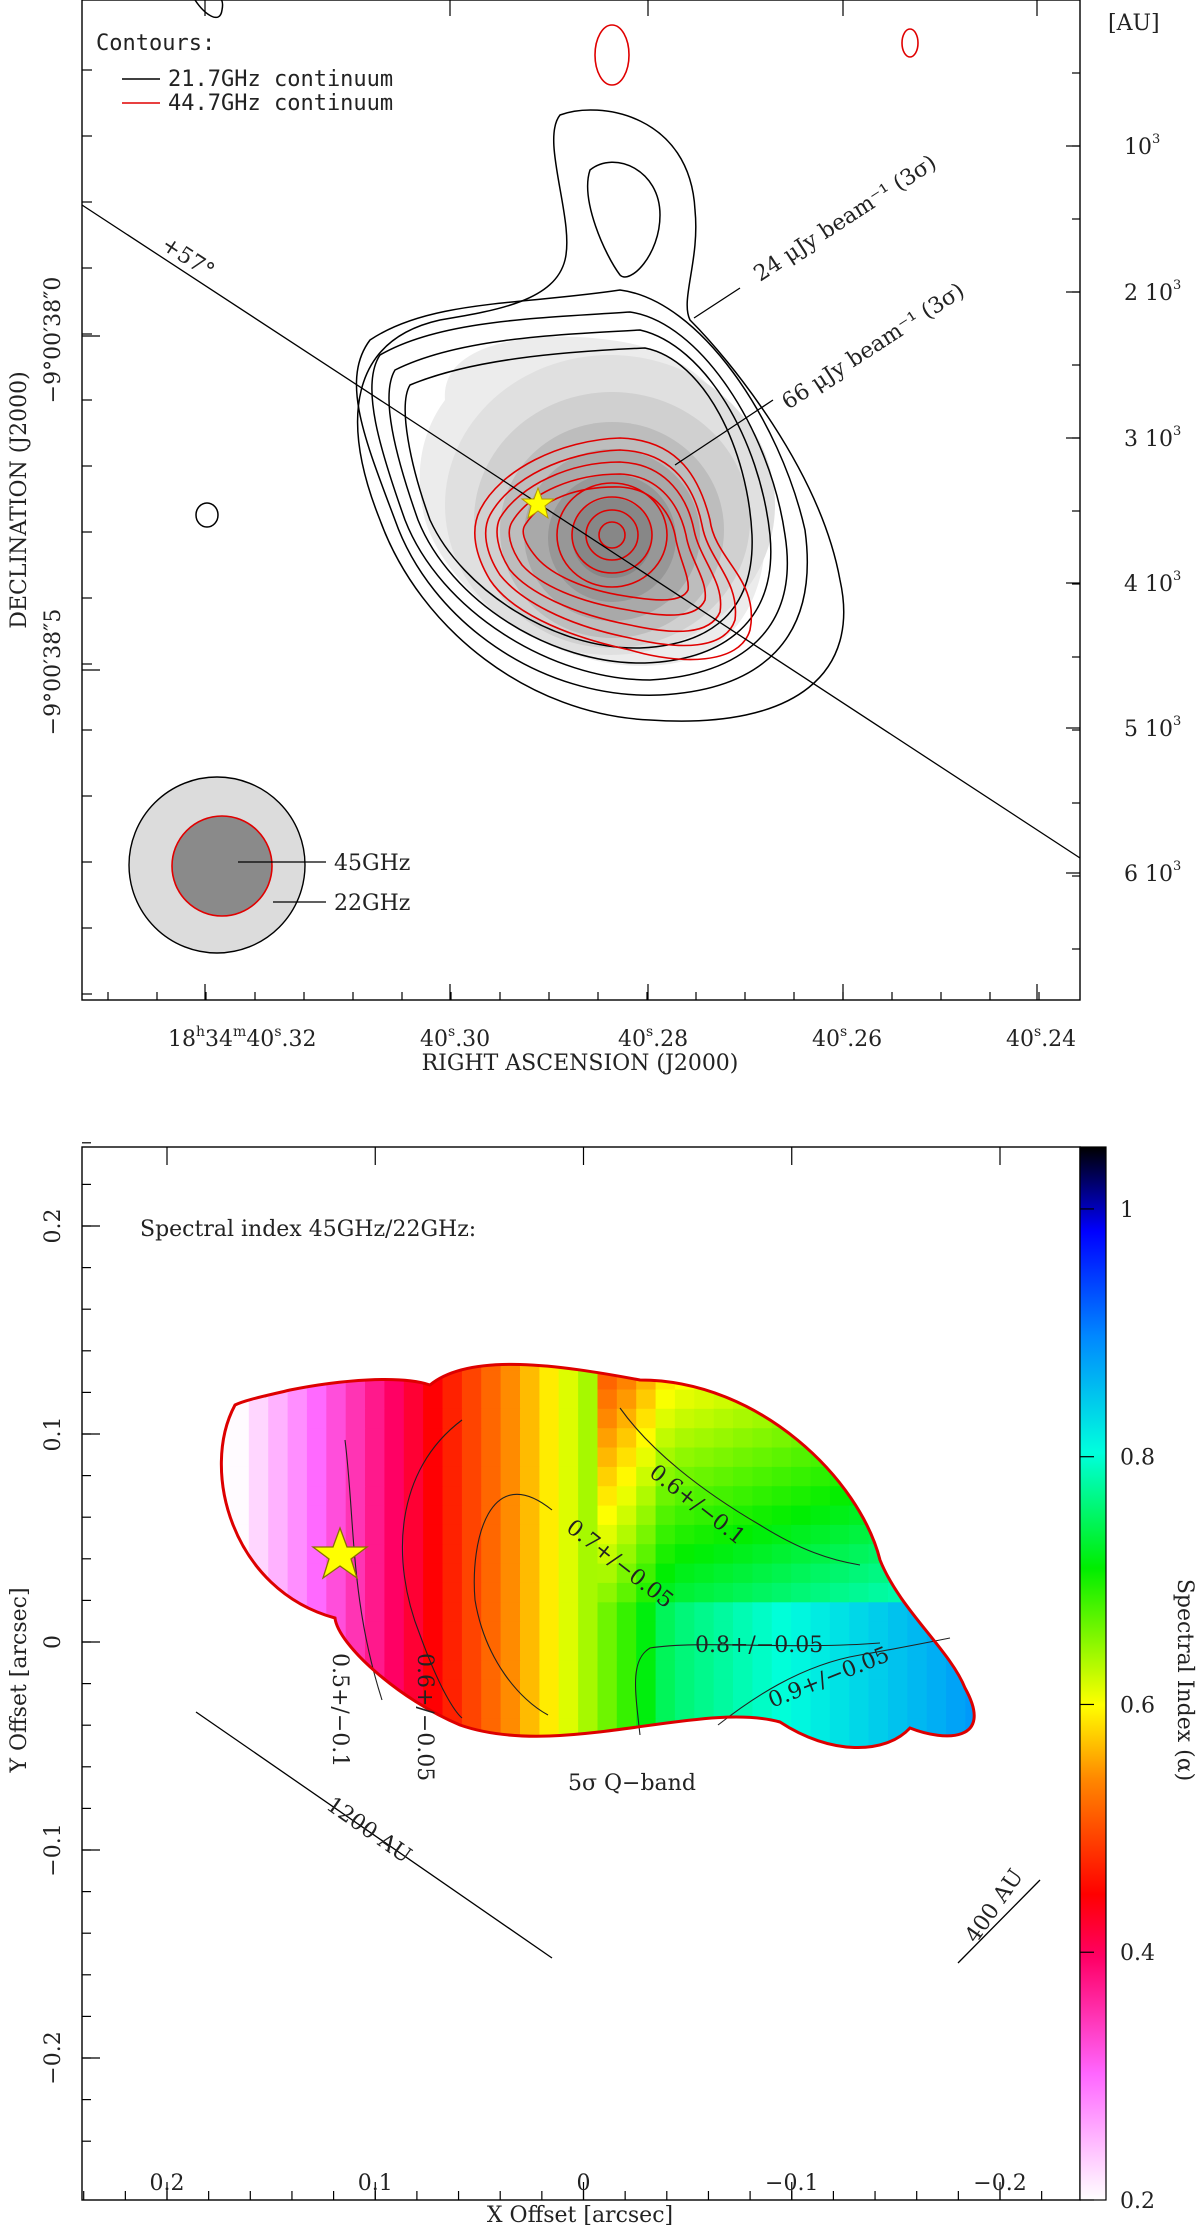 This screenshot has width=1200, height=2229. Describe the element at coordinates (280, 79) in the screenshot. I see `legend-22ghz: 21.7GHz continuum` at that location.